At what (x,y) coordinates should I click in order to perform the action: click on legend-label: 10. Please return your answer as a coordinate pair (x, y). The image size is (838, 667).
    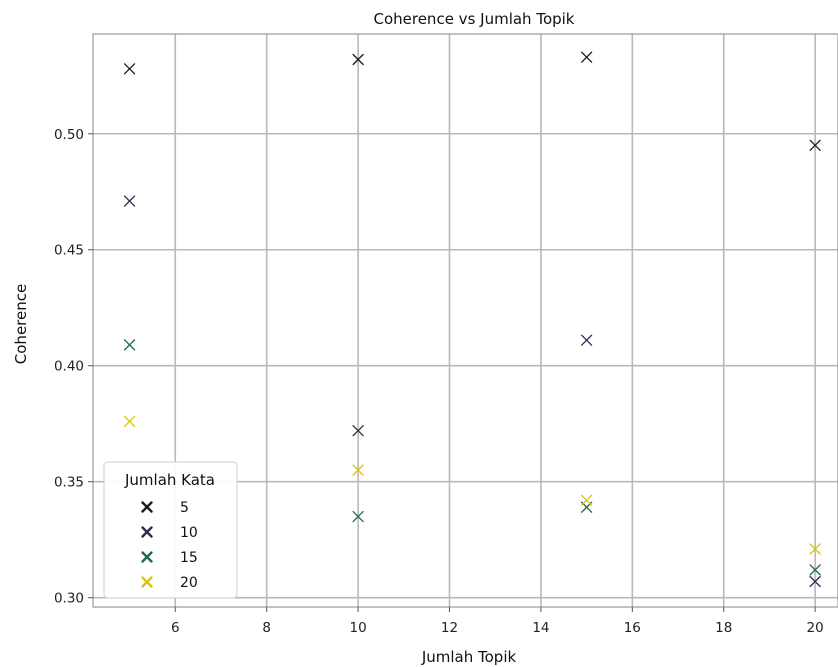
    Looking at the image, I should click on (189, 533).